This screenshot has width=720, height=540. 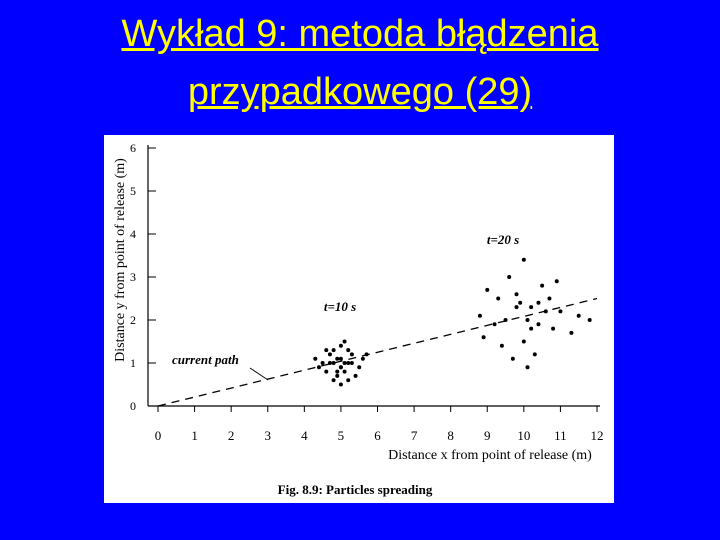 What do you see at coordinates (259, 374) in the screenshot?
I see `annotation-arrow` at bounding box center [259, 374].